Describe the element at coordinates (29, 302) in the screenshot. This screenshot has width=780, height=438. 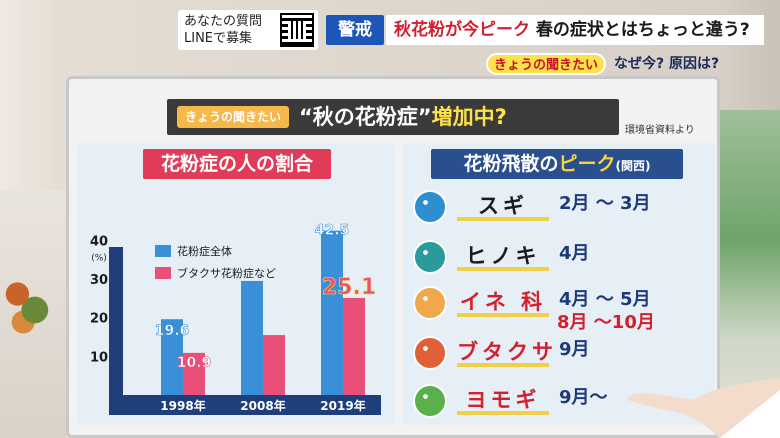
I see `decorative-plant` at that location.